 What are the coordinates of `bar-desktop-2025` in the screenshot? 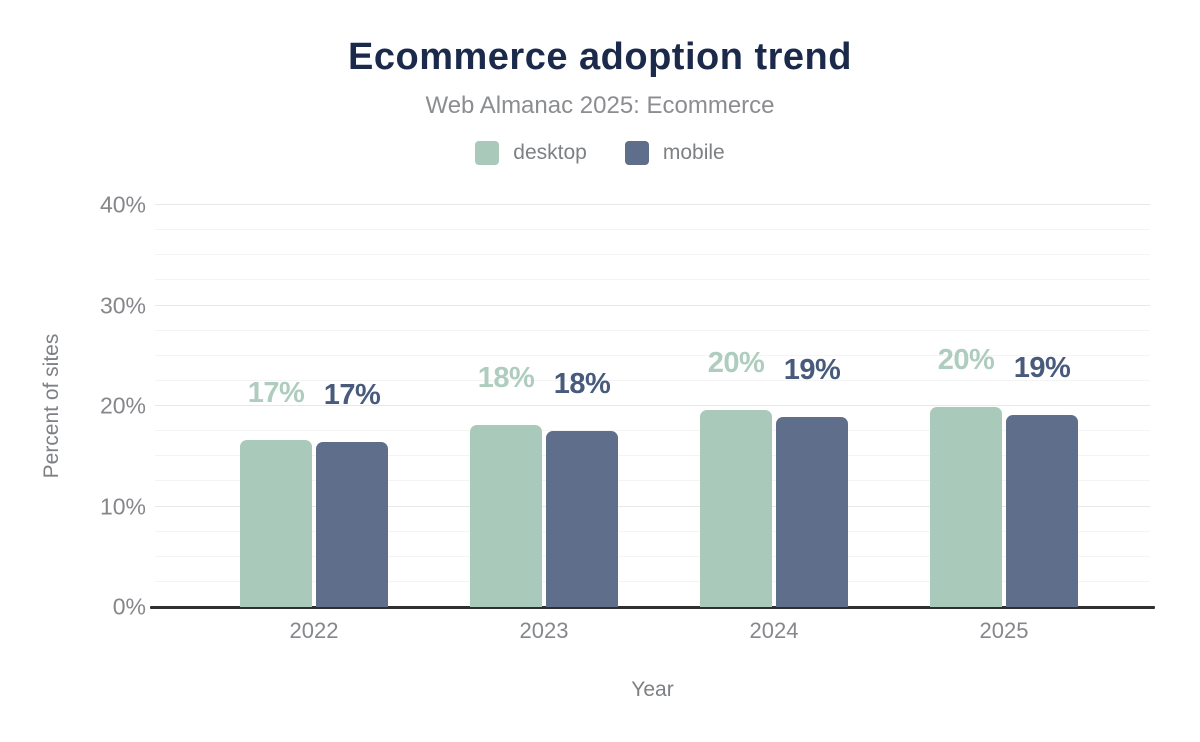 It's located at (966, 507).